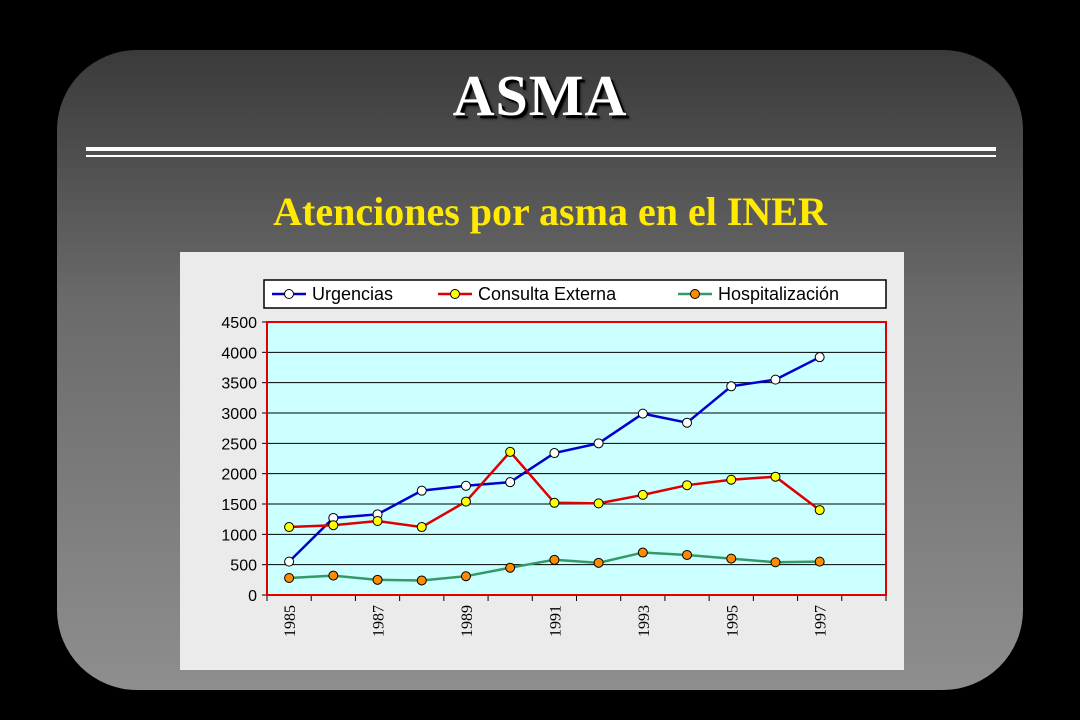 This screenshot has height=720, width=1080. What do you see at coordinates (732, 621) in the screenshot?
I see `x-tick-label: 1995` at bounding box center [732, 621].